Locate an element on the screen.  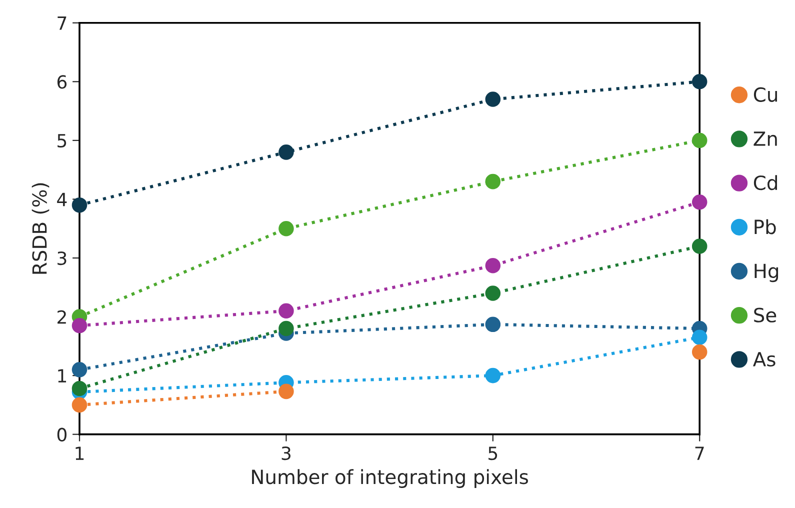
y-tick-label: 6 is located at coordinates (62, 82).